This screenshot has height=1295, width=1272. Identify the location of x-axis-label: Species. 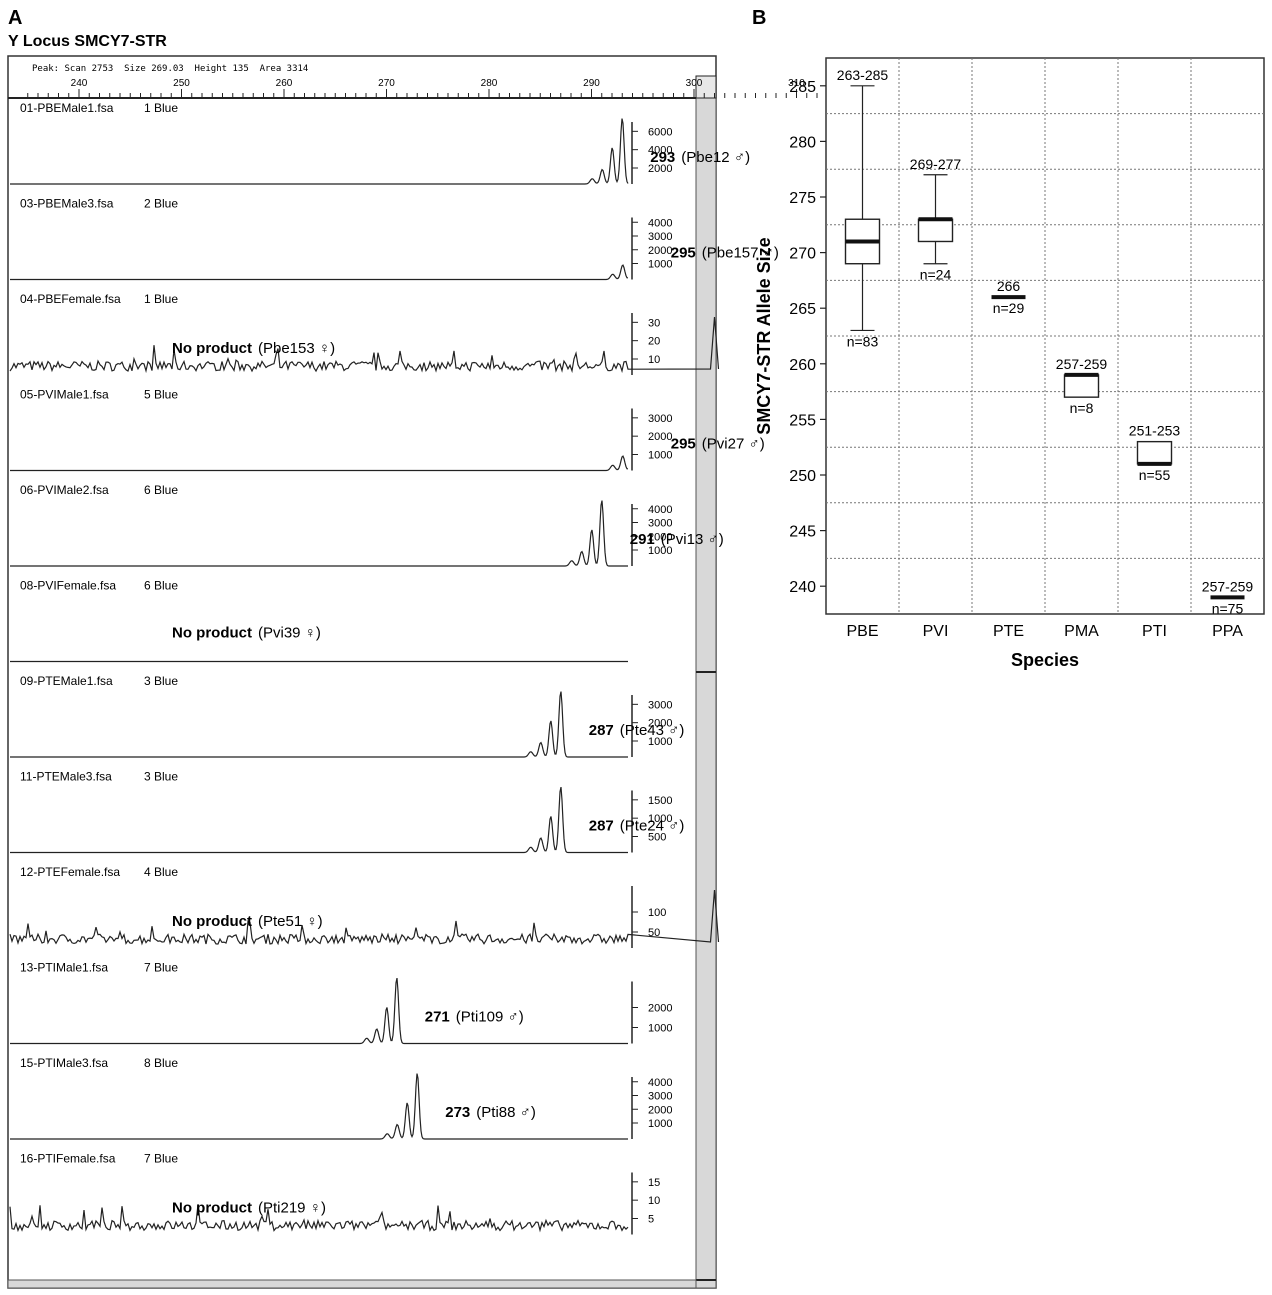
(1045, 660).